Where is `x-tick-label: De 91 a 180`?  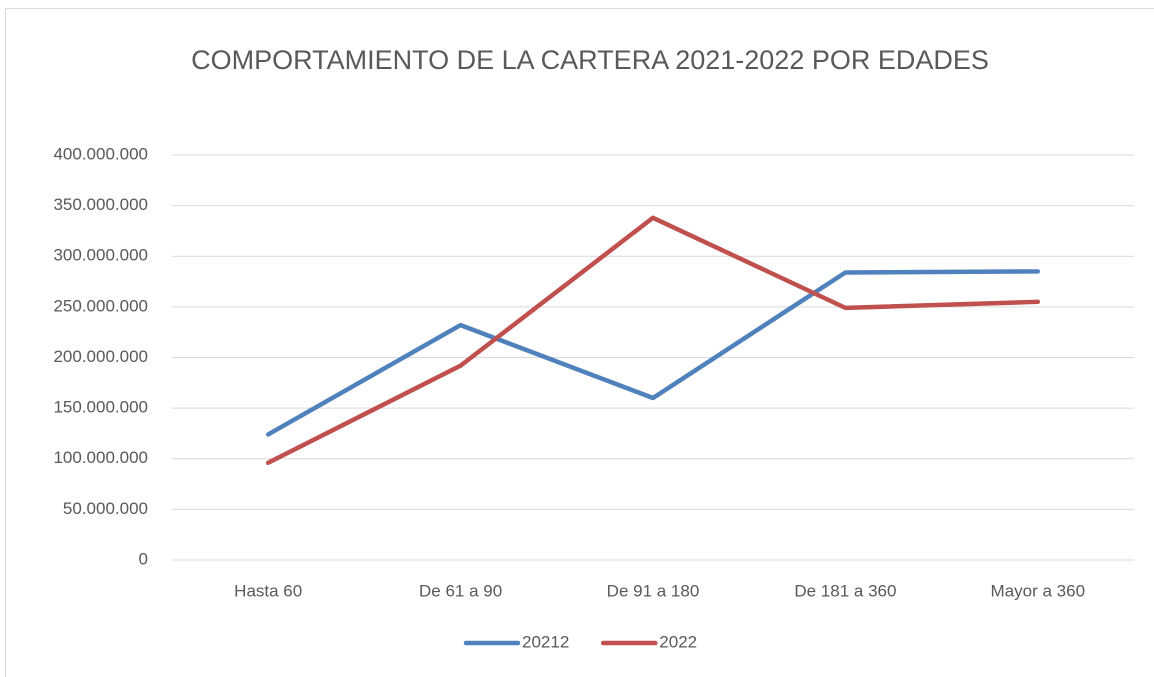
x-tick-label: De 91 a 180 is located at coordinates (653, 590).